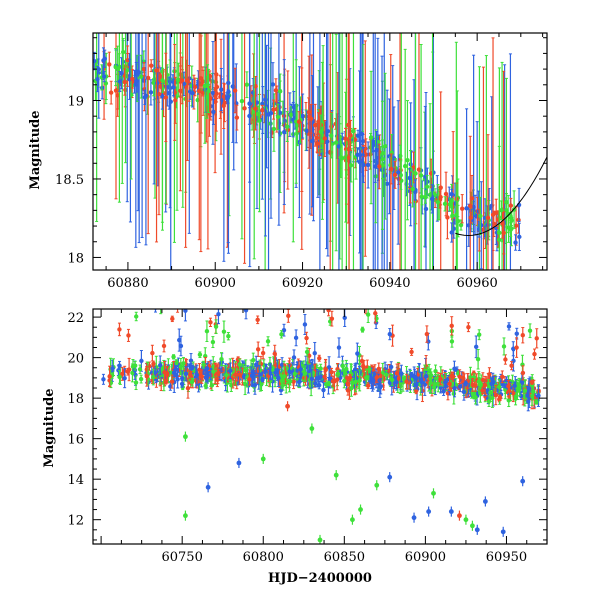 Image resolution: width=600 pixels, height=600 pixels. Describe the element at coordinates (501, 196) in the screenshot. I see `top-trend-curve` at that location.